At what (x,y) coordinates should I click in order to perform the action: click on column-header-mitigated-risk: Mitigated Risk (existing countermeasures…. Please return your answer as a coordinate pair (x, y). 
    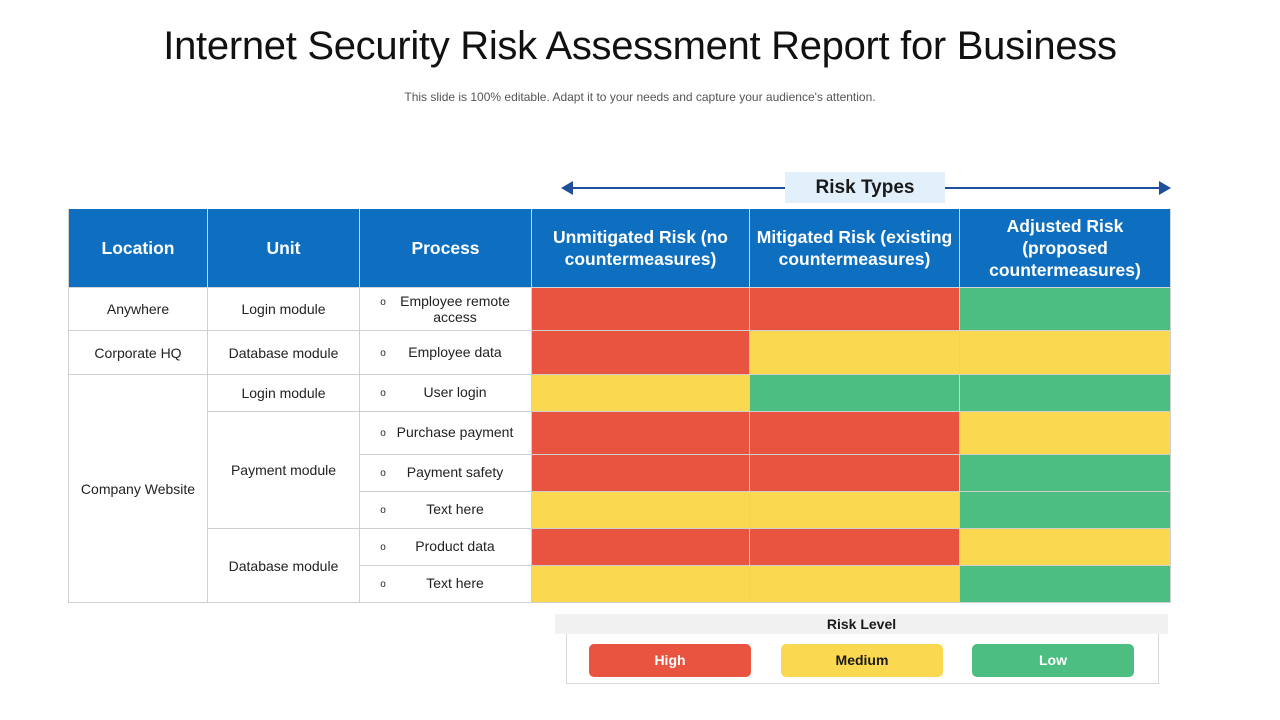
    Looking at the image, I should click on (854, 248).